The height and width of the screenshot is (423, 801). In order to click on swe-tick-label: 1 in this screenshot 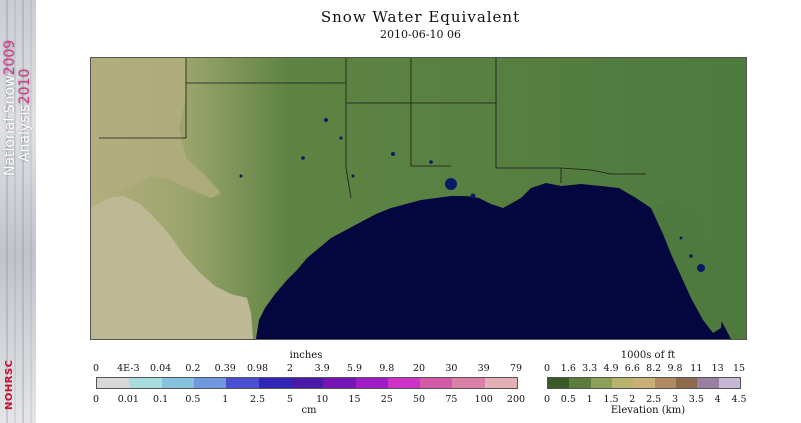, I will do `click(225, 399)`.